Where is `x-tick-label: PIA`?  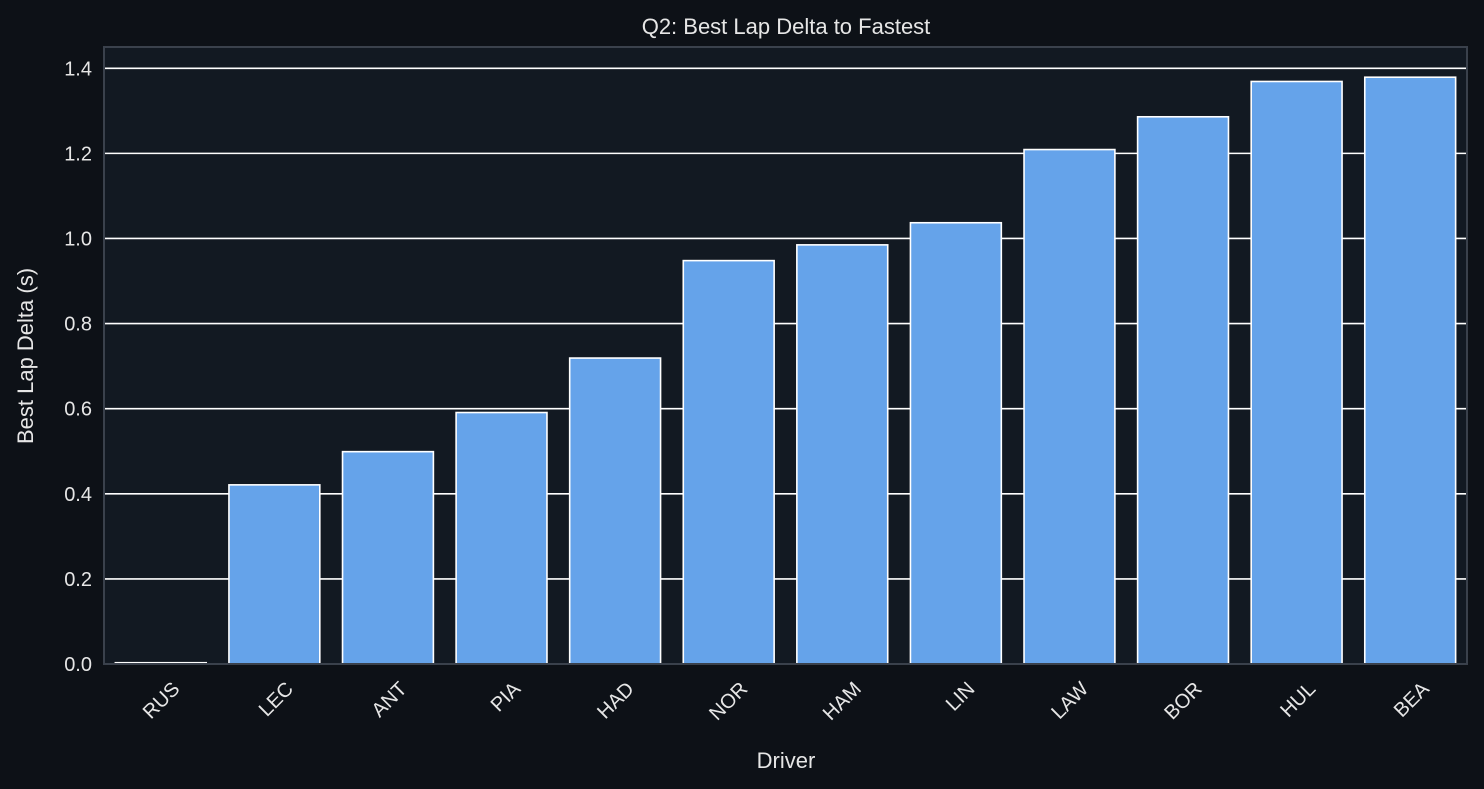 x-tick-label: PIA is located at coordinates (506, 697).